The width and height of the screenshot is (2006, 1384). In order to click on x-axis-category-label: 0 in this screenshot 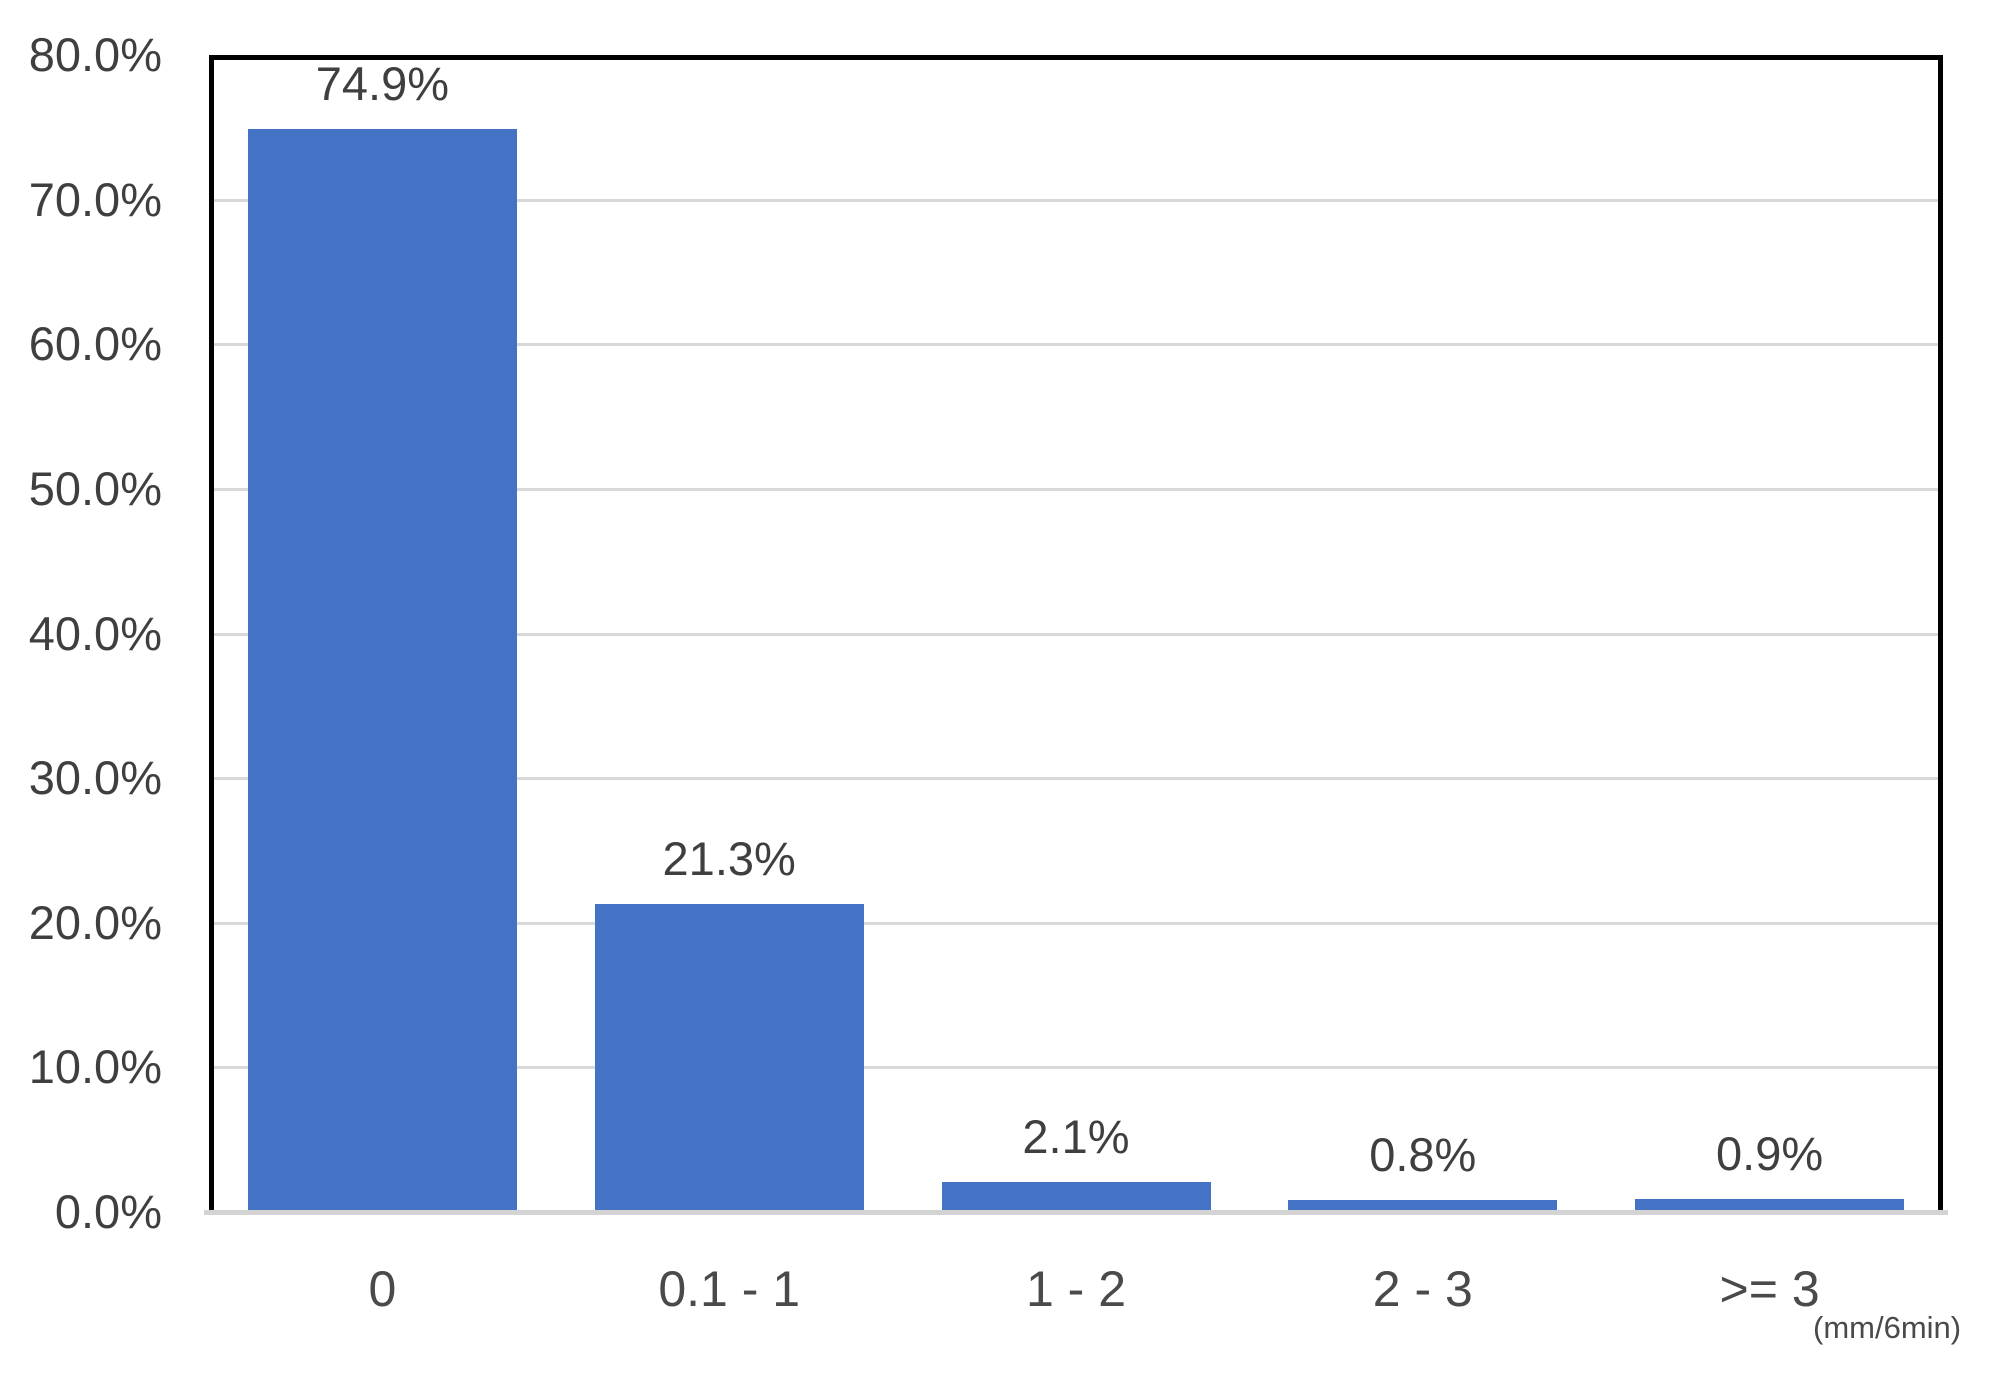, I will do `click(382, 1289)`.